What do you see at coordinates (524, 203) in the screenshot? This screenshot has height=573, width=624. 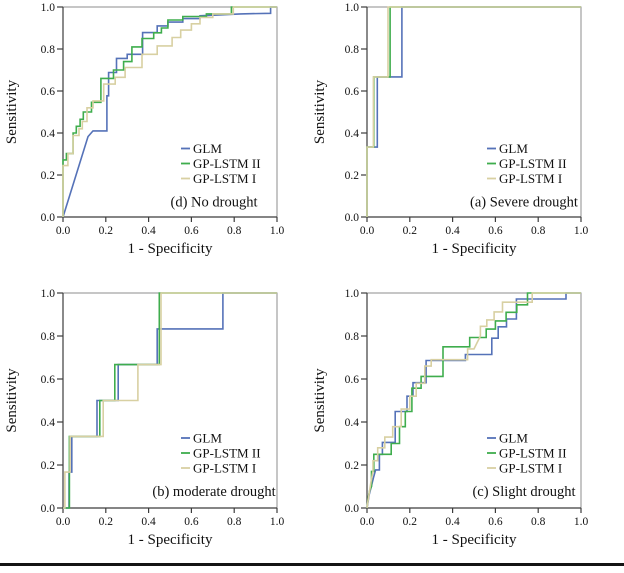 I see `panel-caption: (a) Severe drought` at bounding box center [524, 203].